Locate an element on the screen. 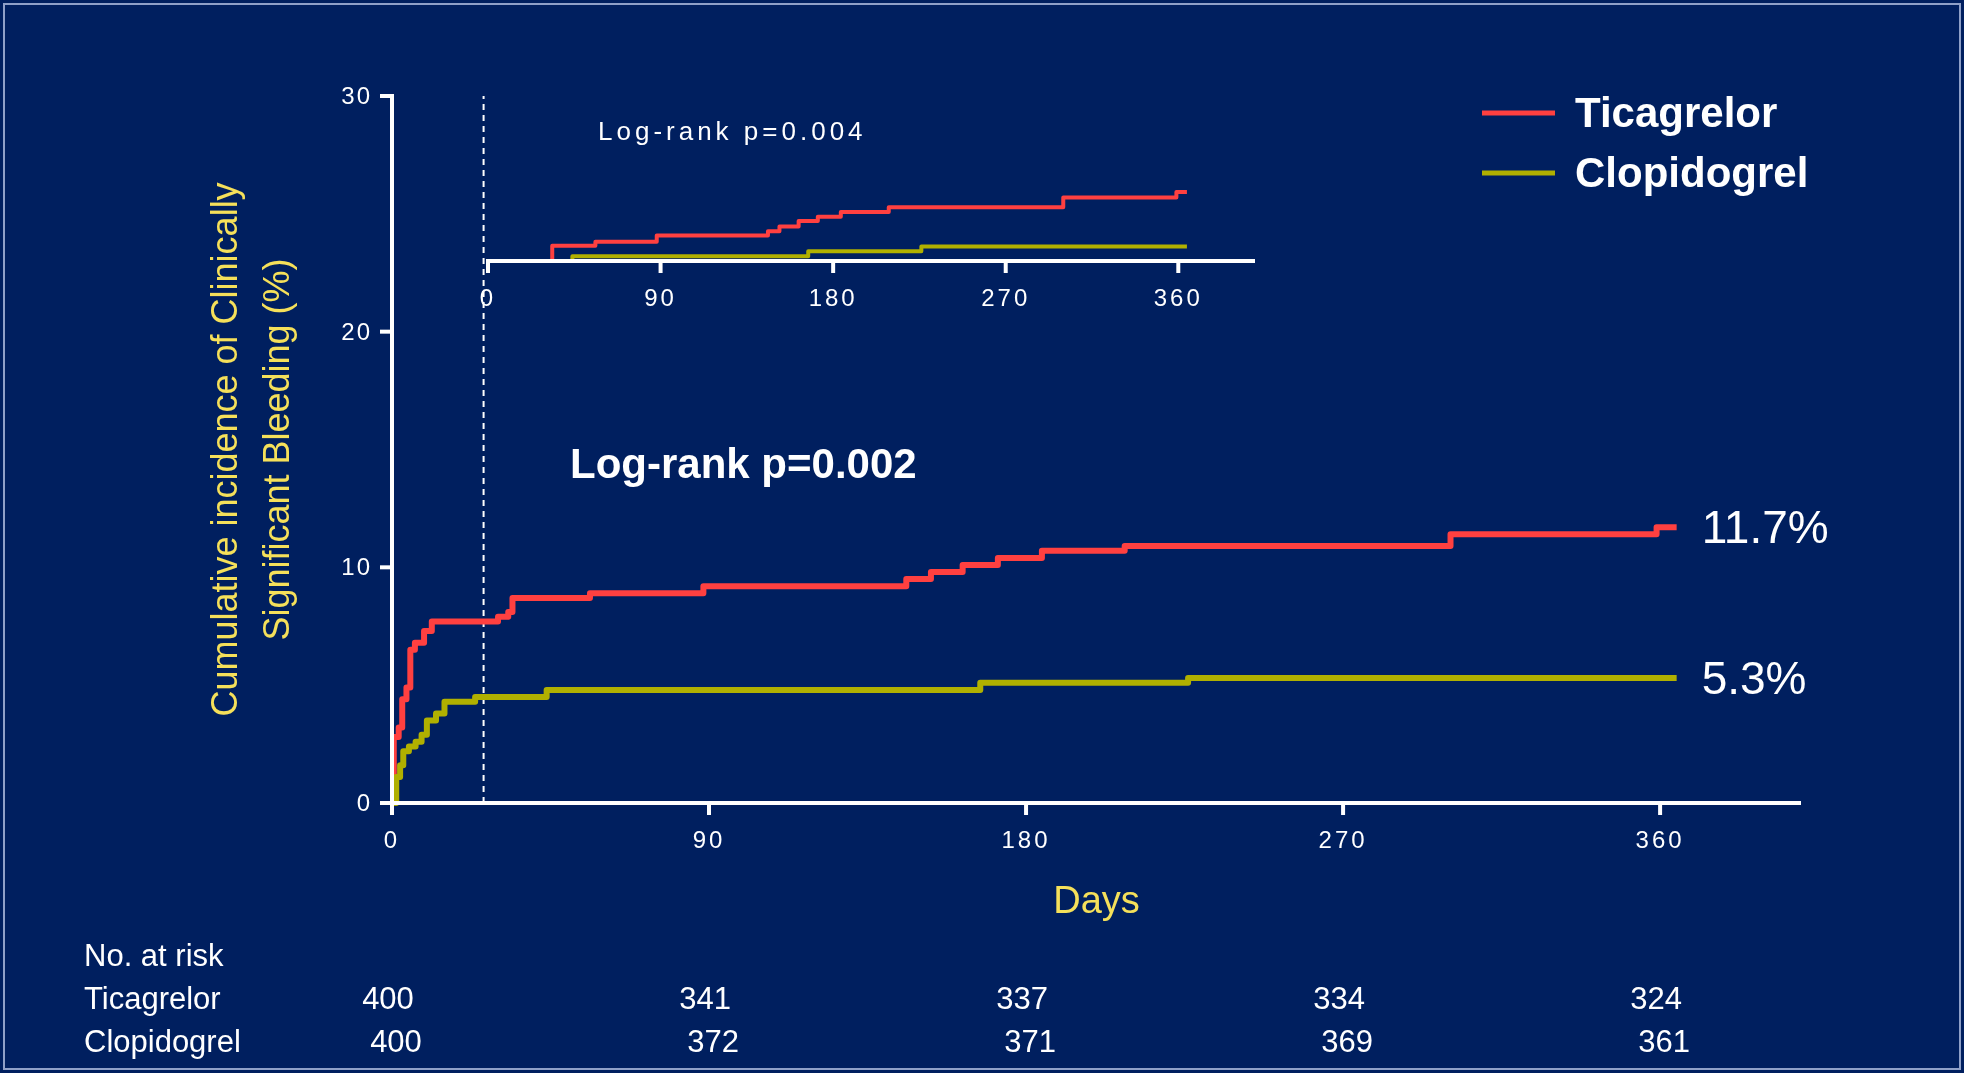  text: 337 is located at coordinates (1022, 998).